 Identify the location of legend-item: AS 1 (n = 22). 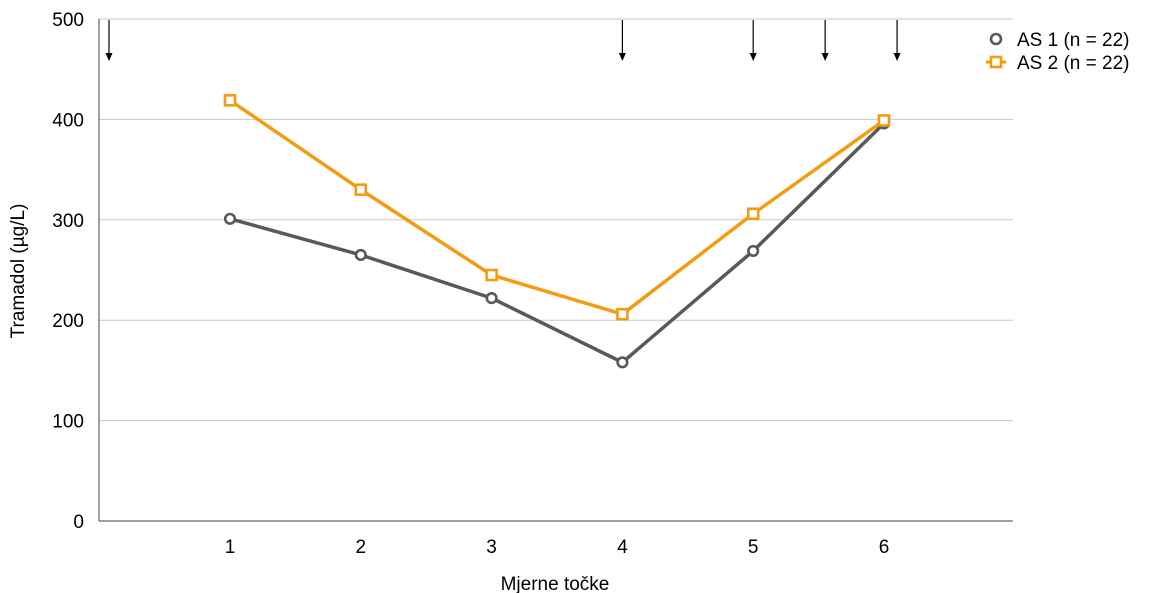
(1059, 40).